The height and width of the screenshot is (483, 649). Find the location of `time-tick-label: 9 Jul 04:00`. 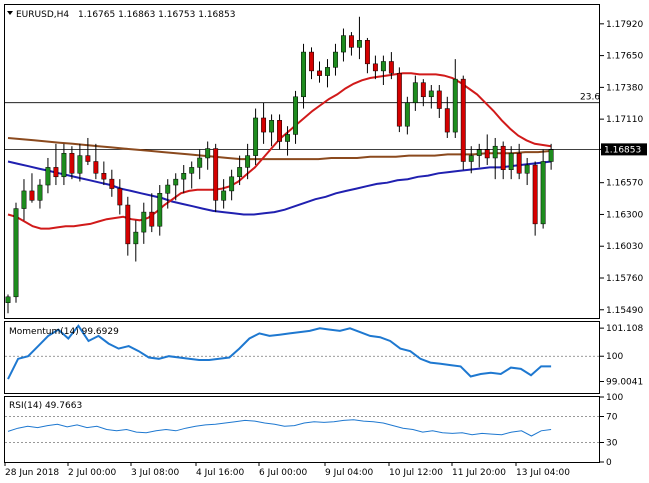

time-tick-label: 9 Jul 04:00 is located at coordinates (349, 473).